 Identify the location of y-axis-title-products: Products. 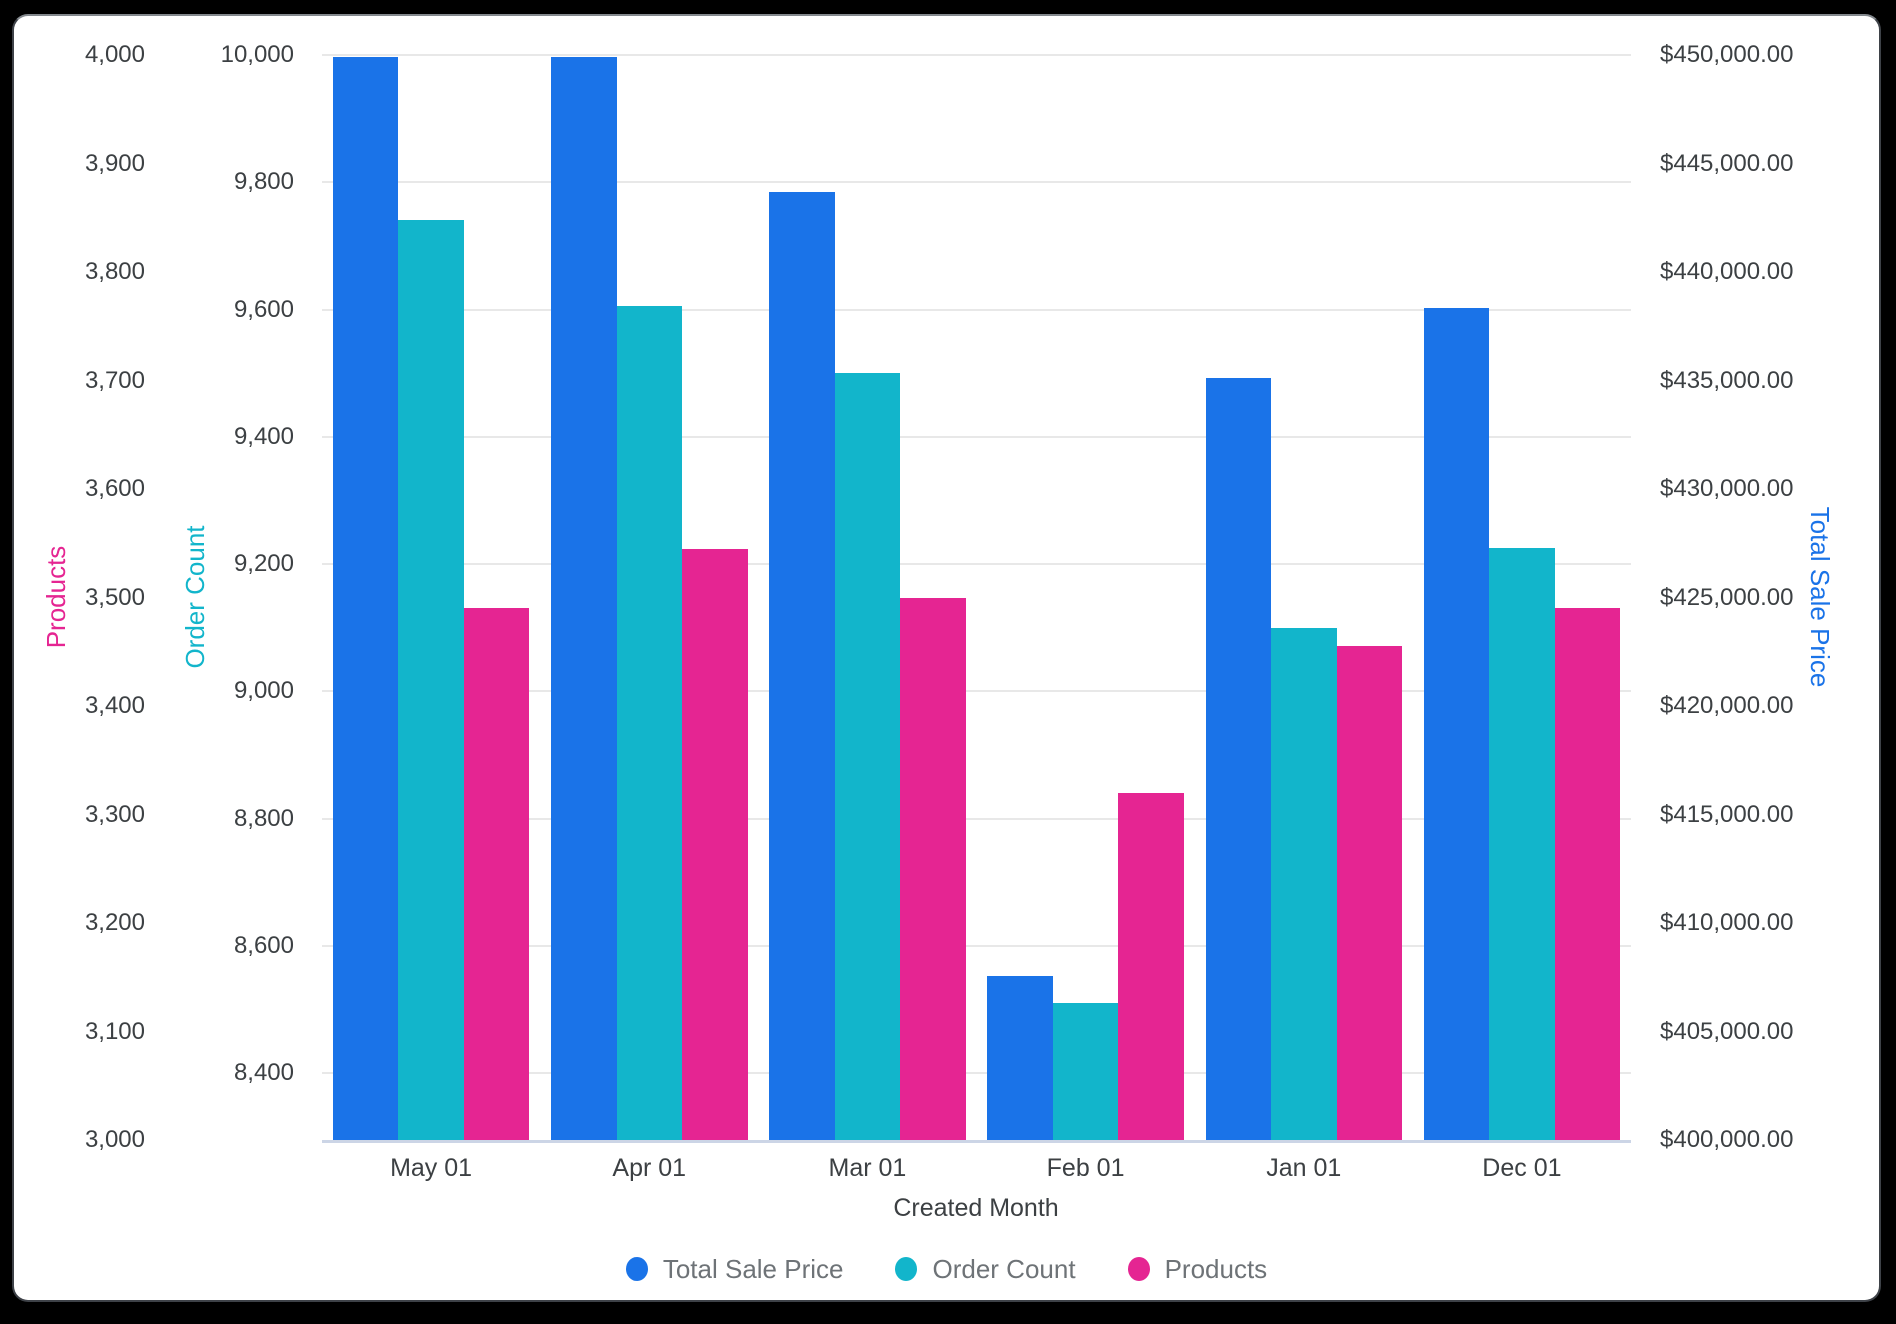
(56, 597).